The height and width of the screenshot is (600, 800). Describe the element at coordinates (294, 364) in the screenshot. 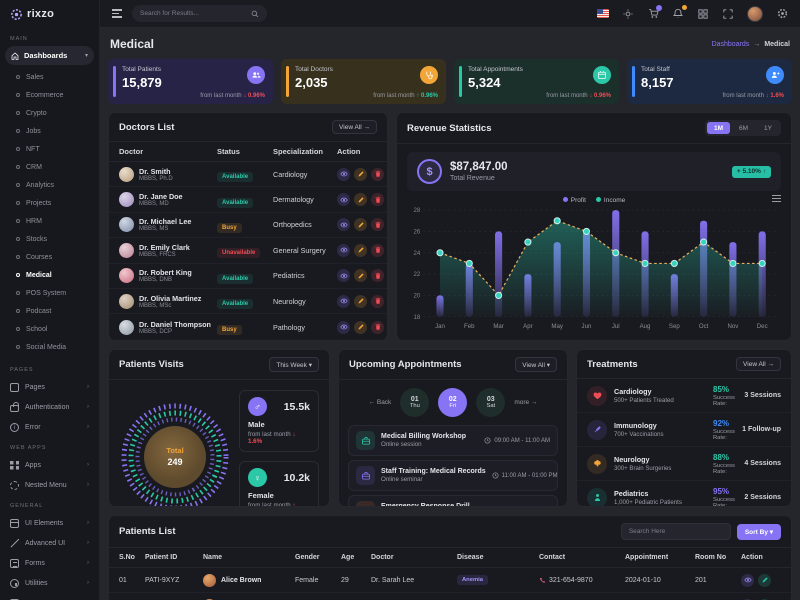

I see `period-dropdown: This Week ▾` at that location.